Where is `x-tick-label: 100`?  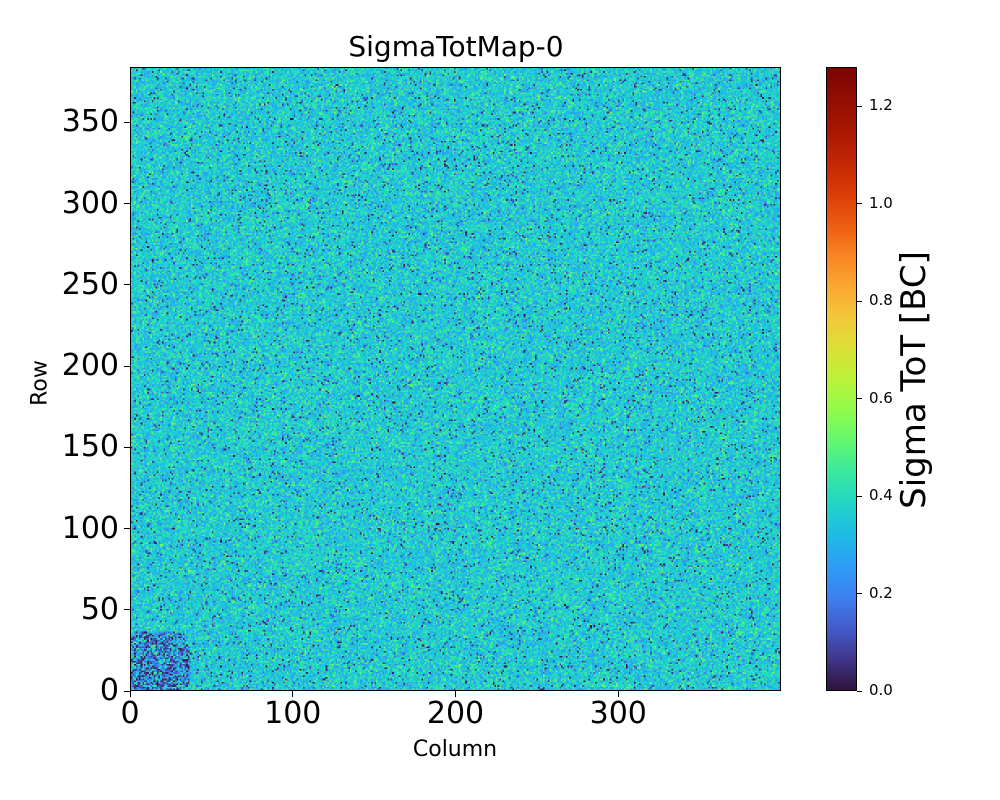
x-tick-label: 100 is located at coordinates (293, 713).